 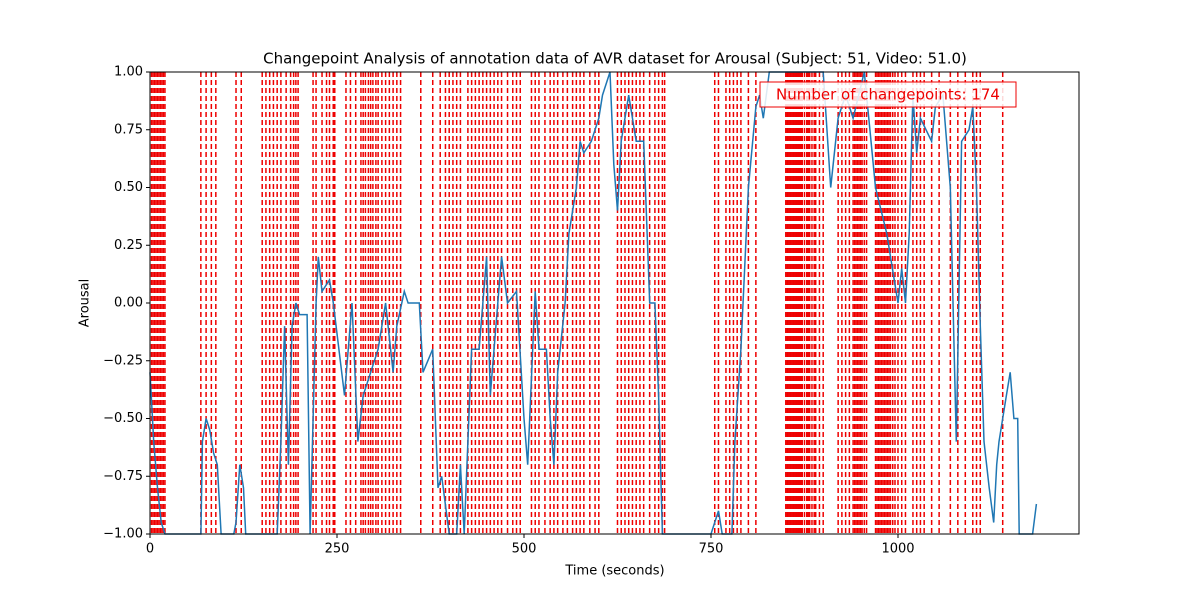 What do you see at coordinates (128, 245) in the screenshot?
I see `y-tick-label: 0.25` at bounding box center [128, 245].